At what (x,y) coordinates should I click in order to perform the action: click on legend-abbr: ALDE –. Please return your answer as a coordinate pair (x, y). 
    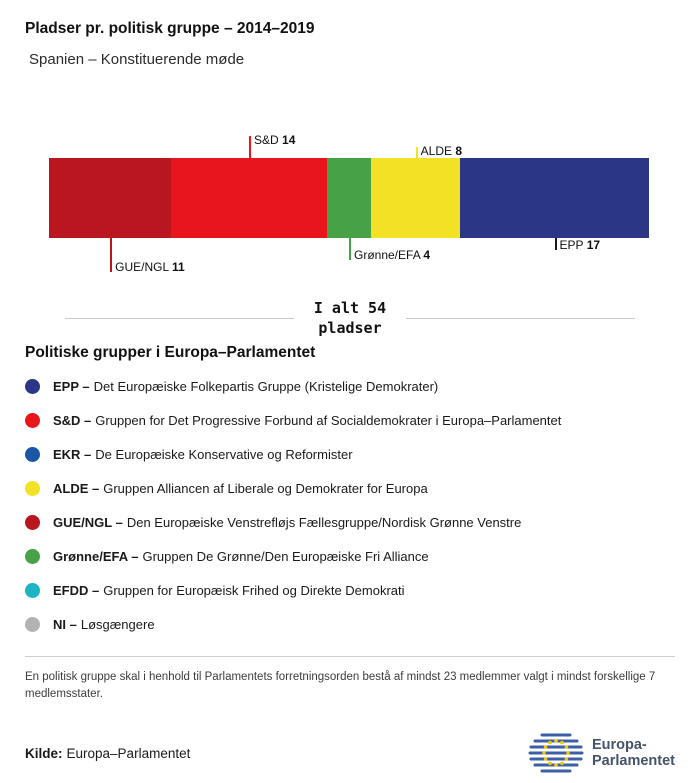
    Looking at the image, I should click on (76, 488).